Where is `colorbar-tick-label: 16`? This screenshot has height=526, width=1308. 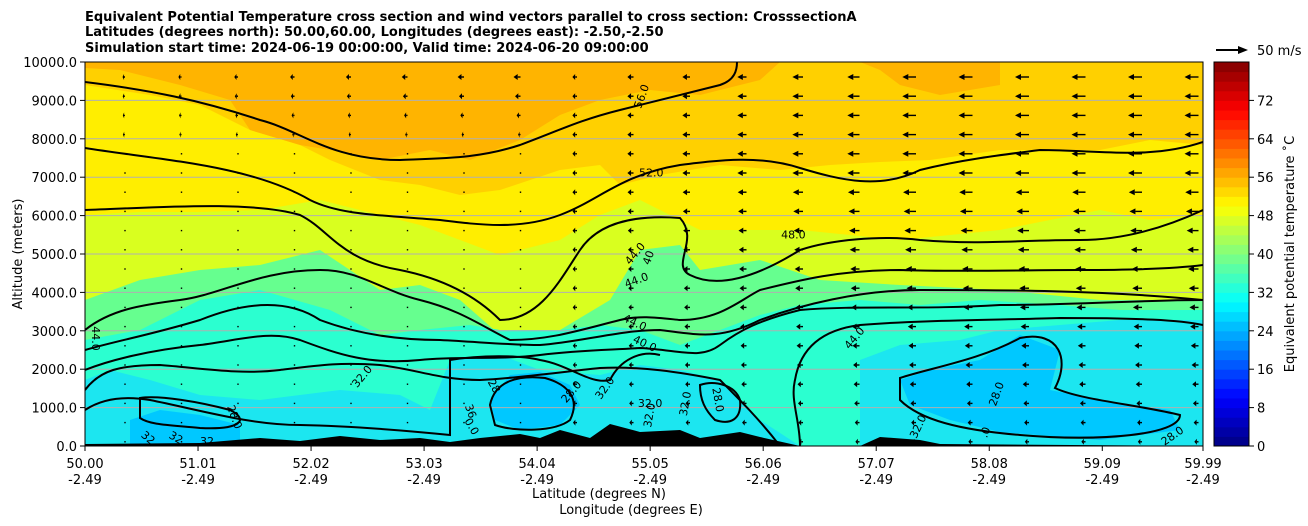
colorbar-tick-label: 16 is located at coordinates (1265, 370).